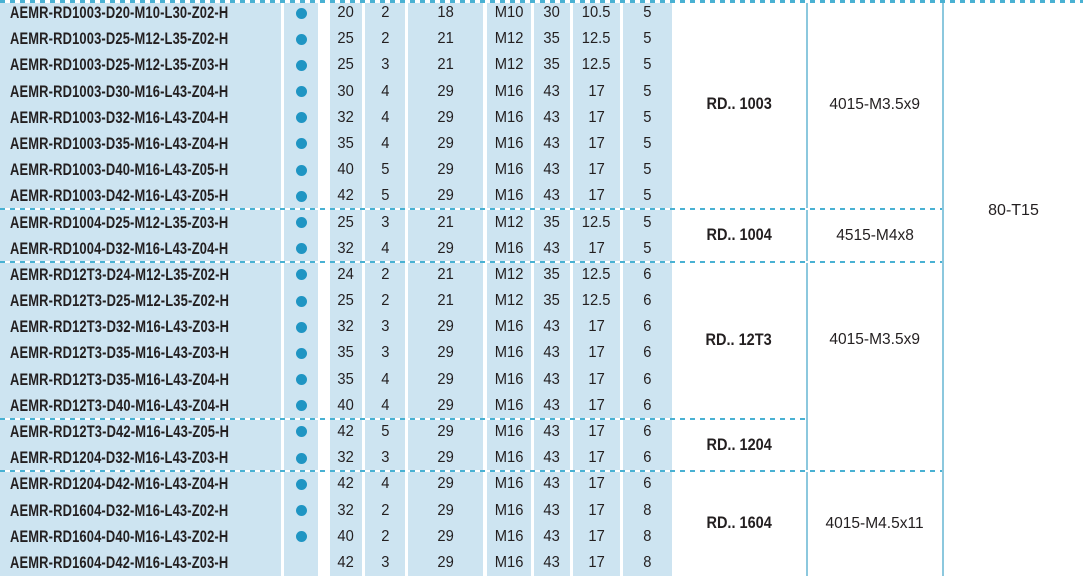  What do you see at coordinates (739, 105) in the screenshot?
I see `rd-size-cell: RD.. 1003` at bounding box center [739, 105].